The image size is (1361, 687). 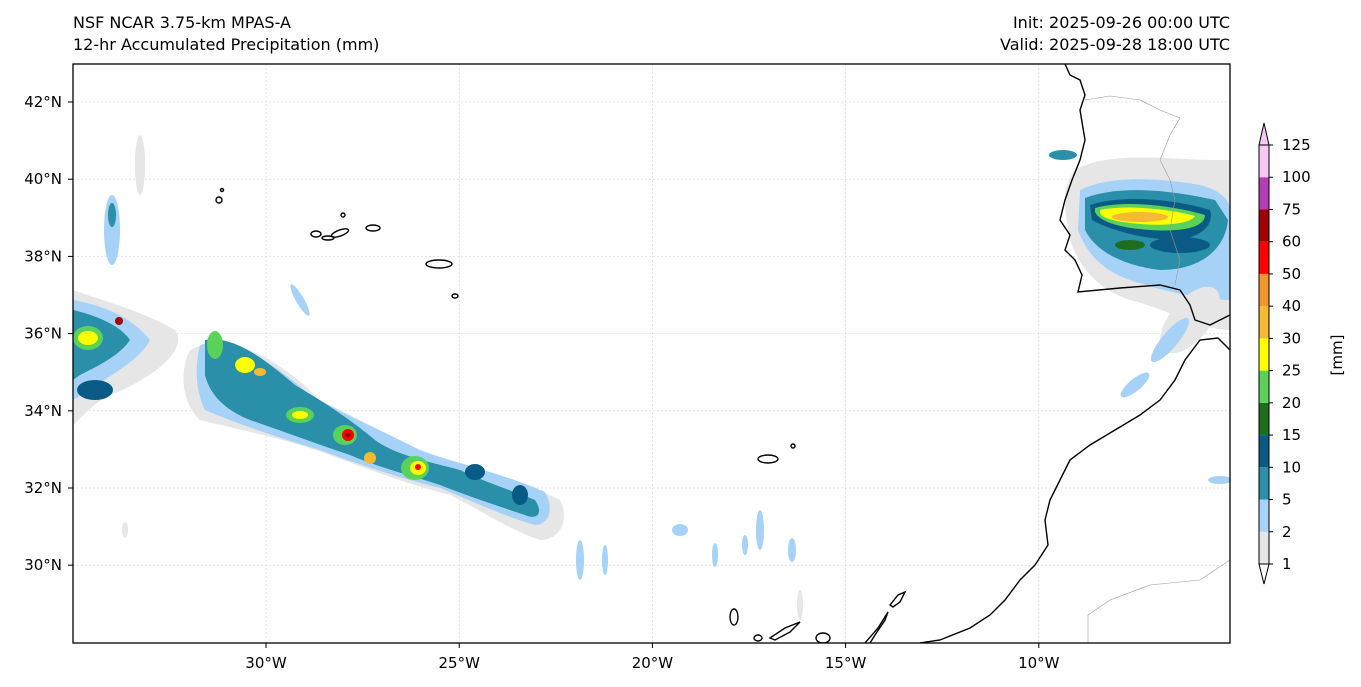 I want to click on island-lanzarote, so click(x=897, y=599).